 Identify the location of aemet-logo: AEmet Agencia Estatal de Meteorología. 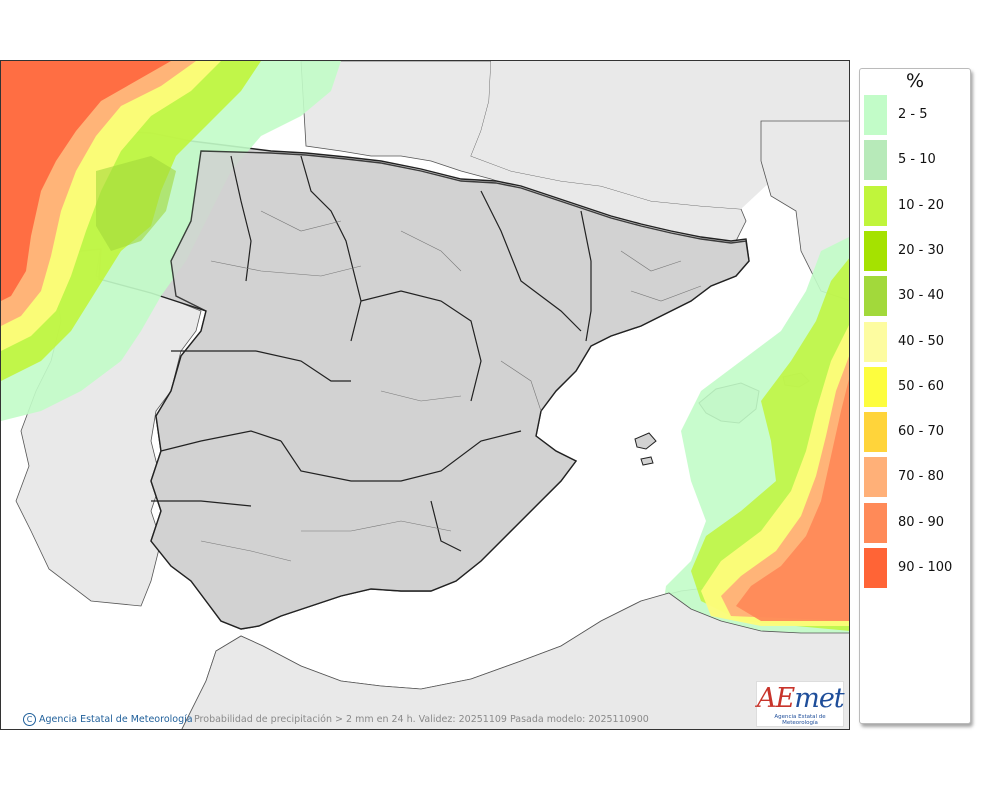
(800, 704).